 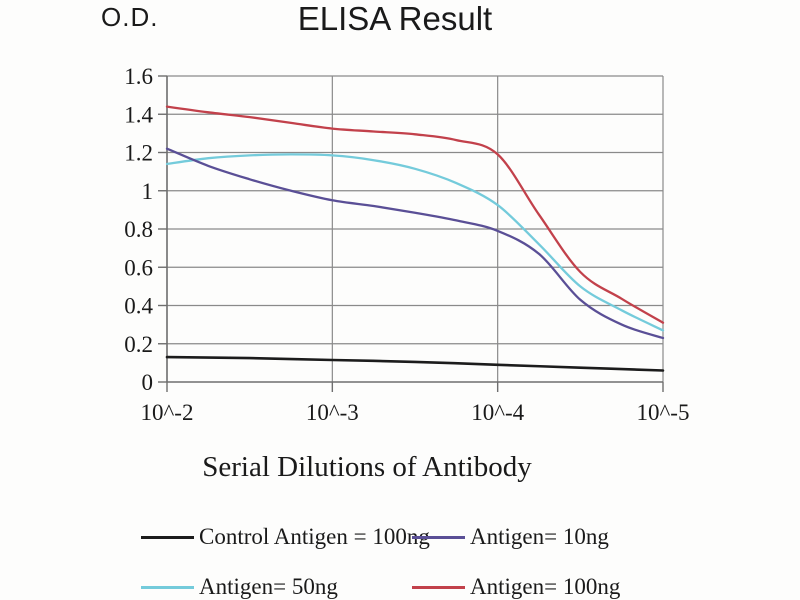 I want to click on legend-line-control-antigen, so click(x=167, y=537).